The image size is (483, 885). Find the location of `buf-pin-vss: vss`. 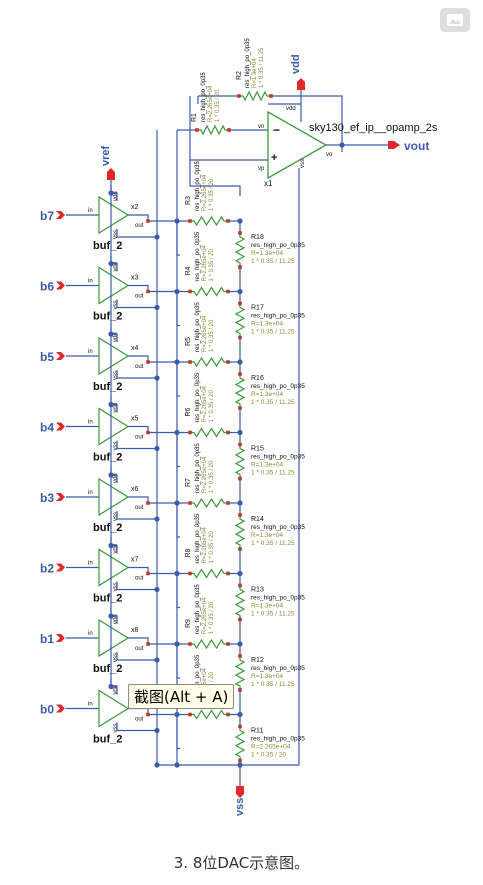

buf-pin-vss: vss is located at coordinates (116, 728).